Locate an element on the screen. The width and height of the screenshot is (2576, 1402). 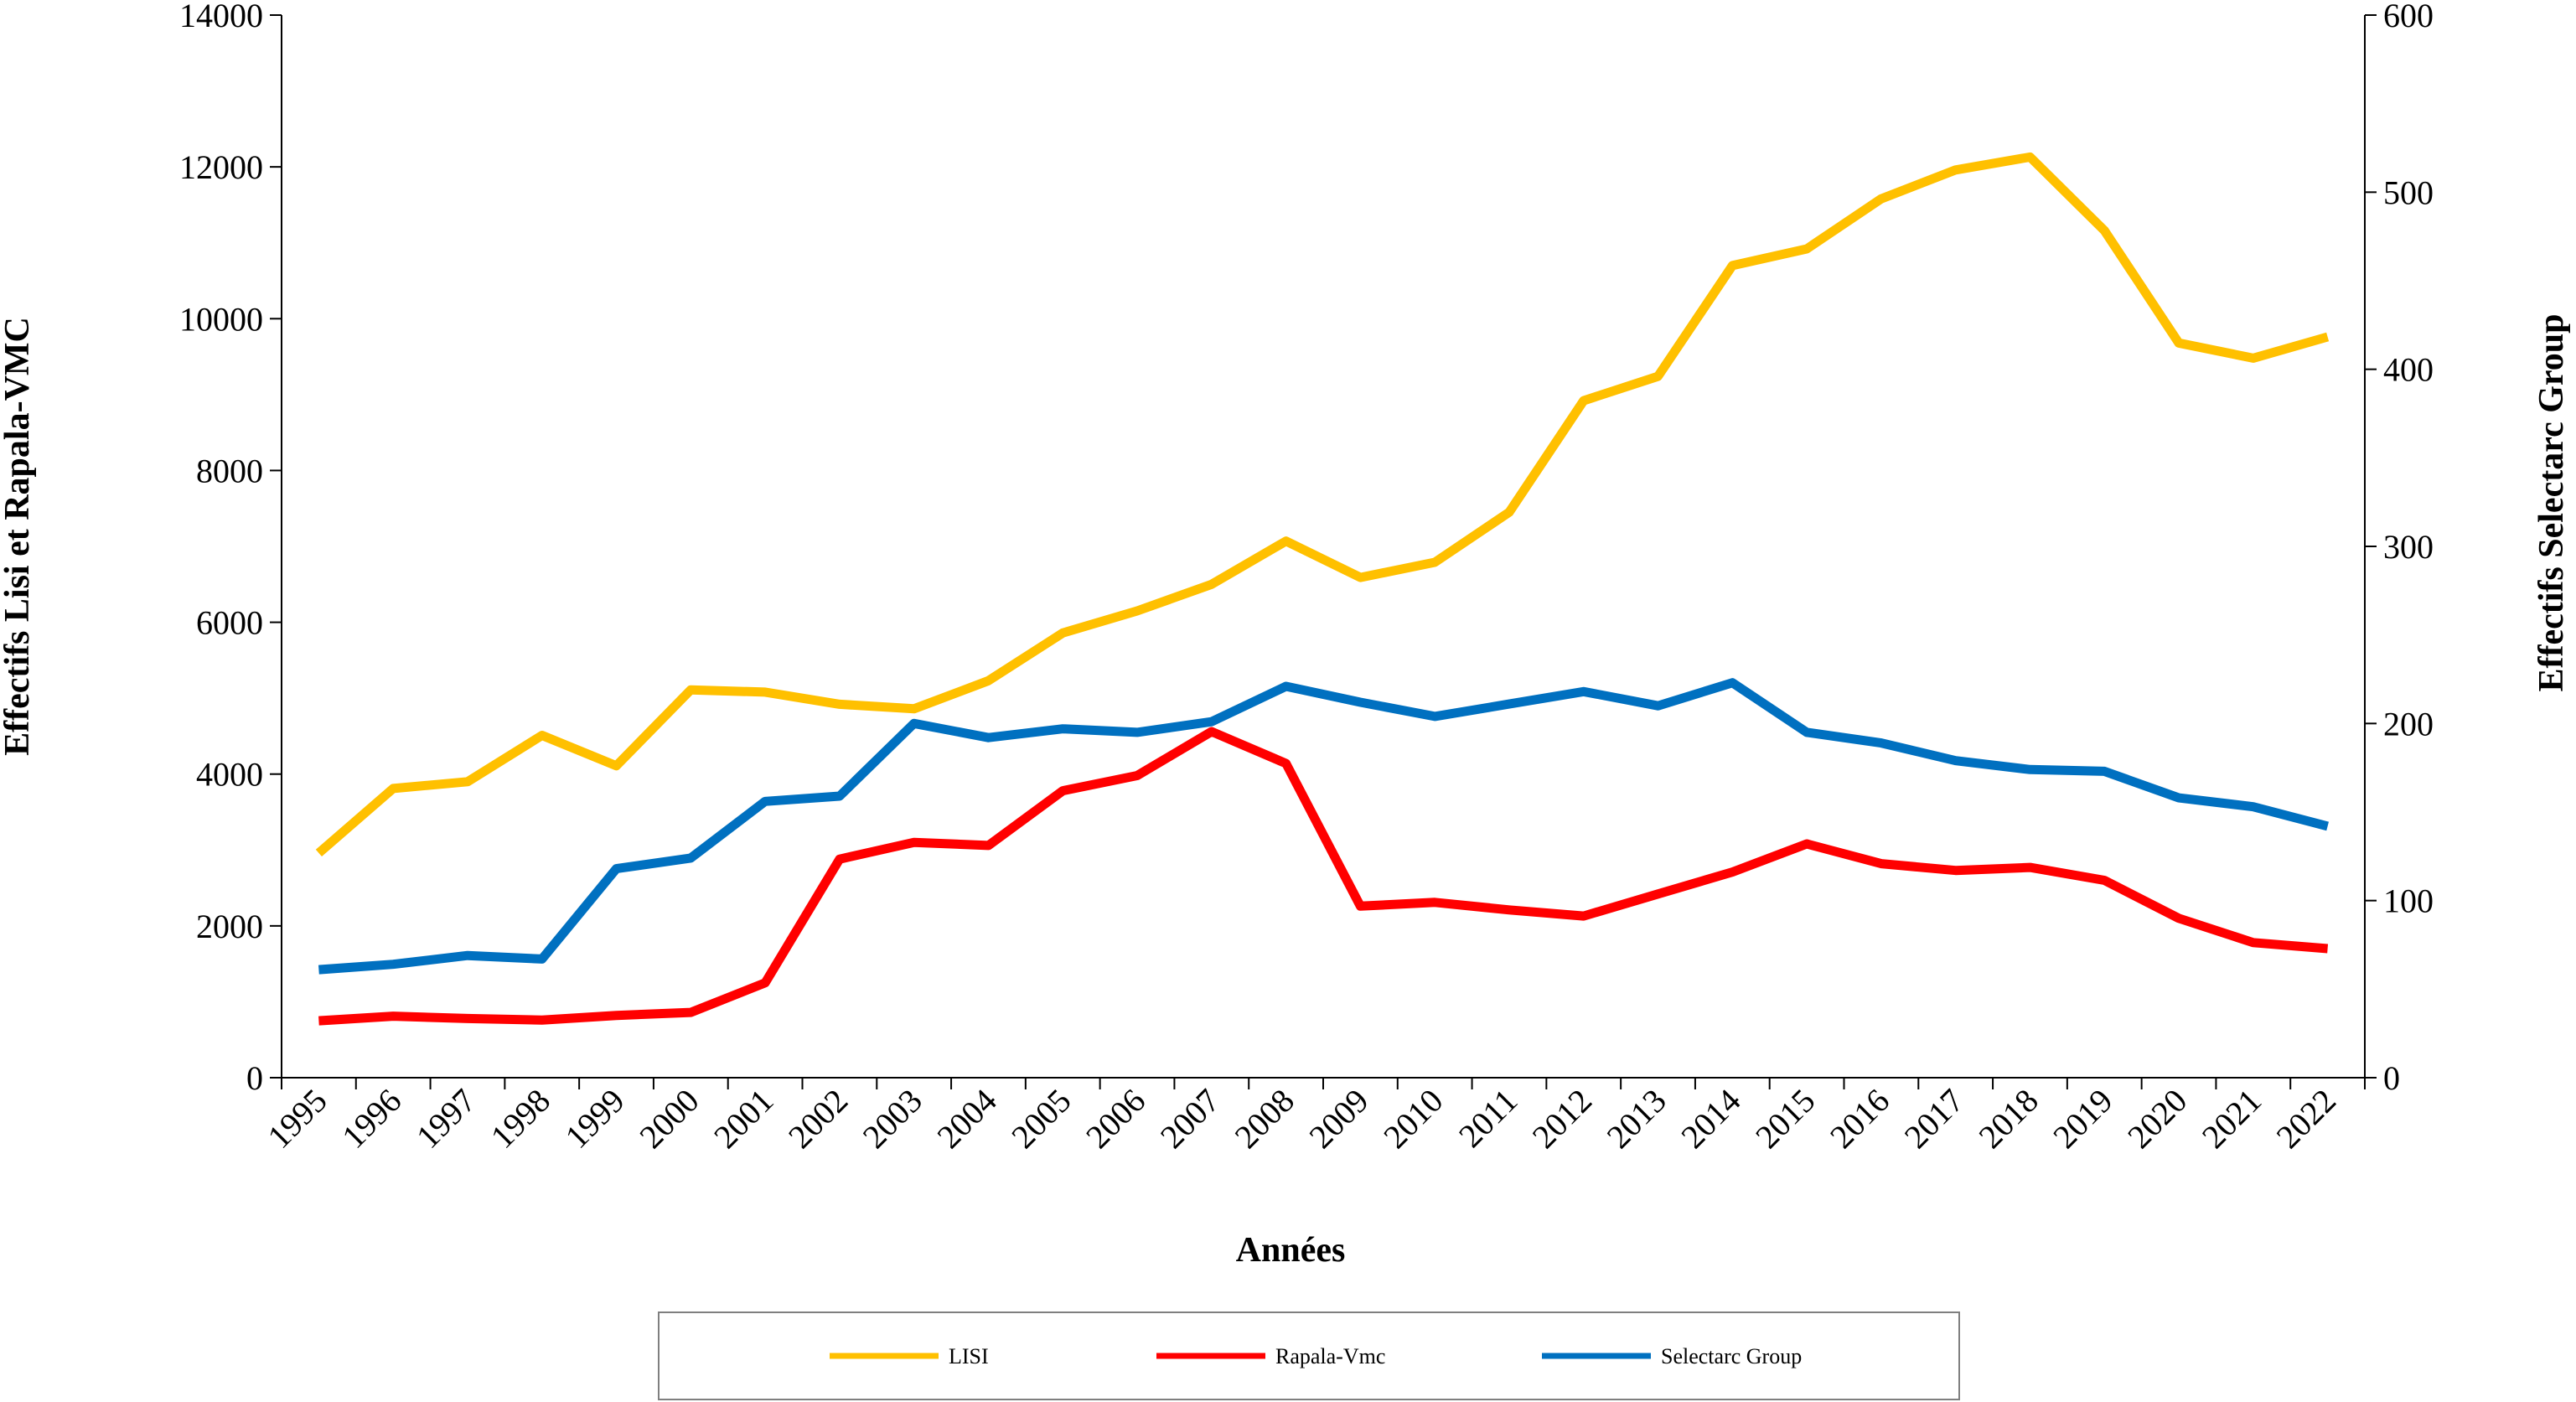
right-tick-label: 100 is located at coordinates (2408, 901).